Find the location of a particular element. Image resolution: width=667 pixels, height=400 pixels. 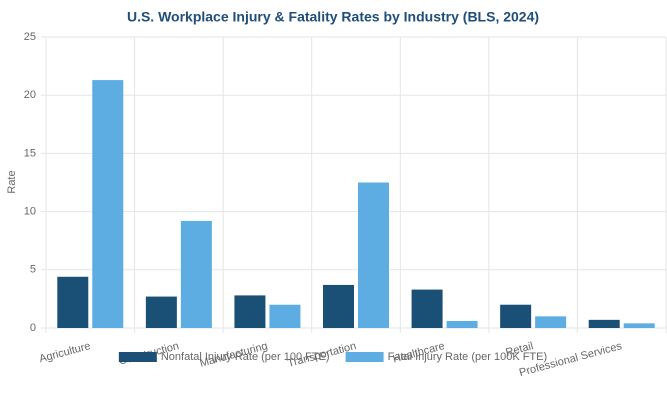

x-tick-label: Agriculture is located at coordinates (65, 352).